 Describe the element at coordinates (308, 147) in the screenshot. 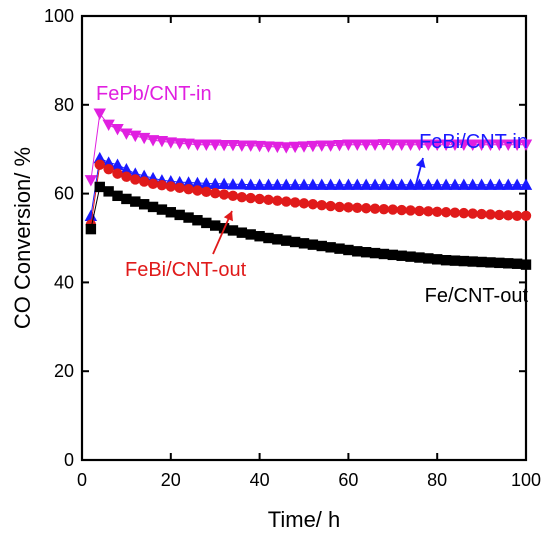

I see `series-fepb-cnt-in` at that location.